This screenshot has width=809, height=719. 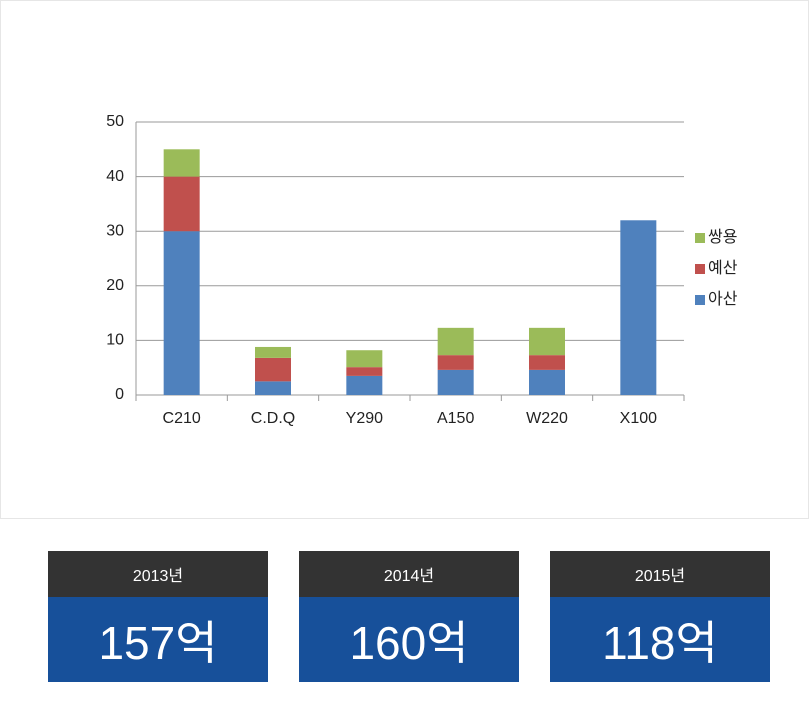 I want to click on y-tick-label: 10, so click(x=115, y=340).